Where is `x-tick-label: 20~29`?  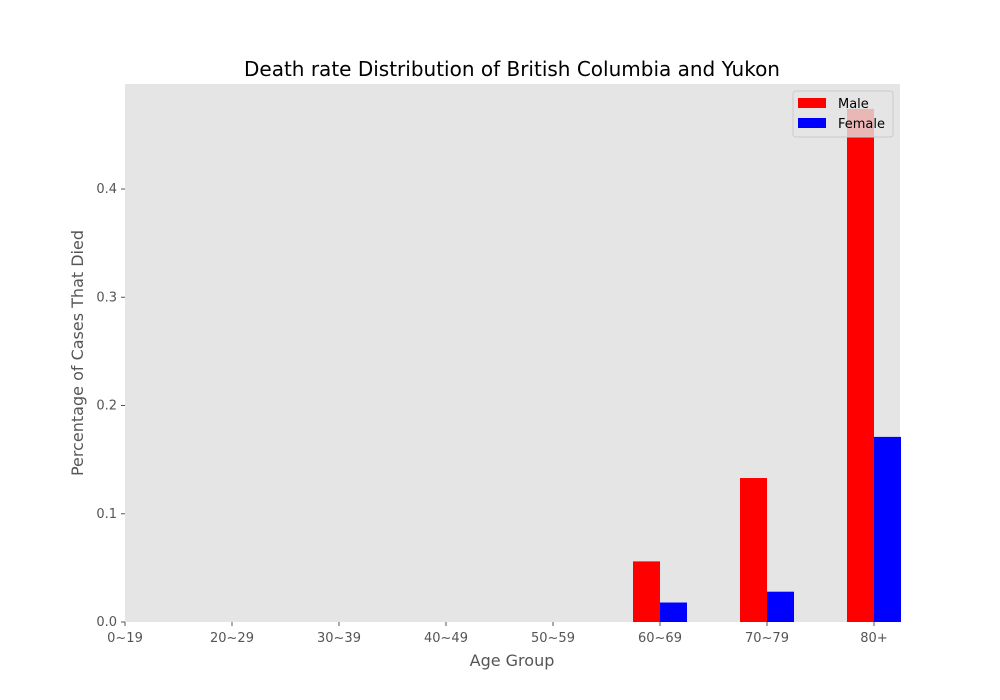
x-tick-label: 20~29 is located at coordinates (232, 638).